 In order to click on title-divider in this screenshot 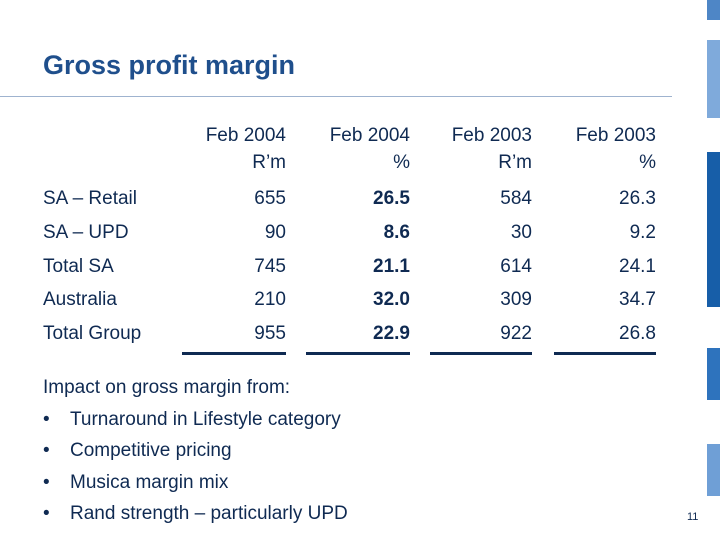, I will do `click(336, 96)`.